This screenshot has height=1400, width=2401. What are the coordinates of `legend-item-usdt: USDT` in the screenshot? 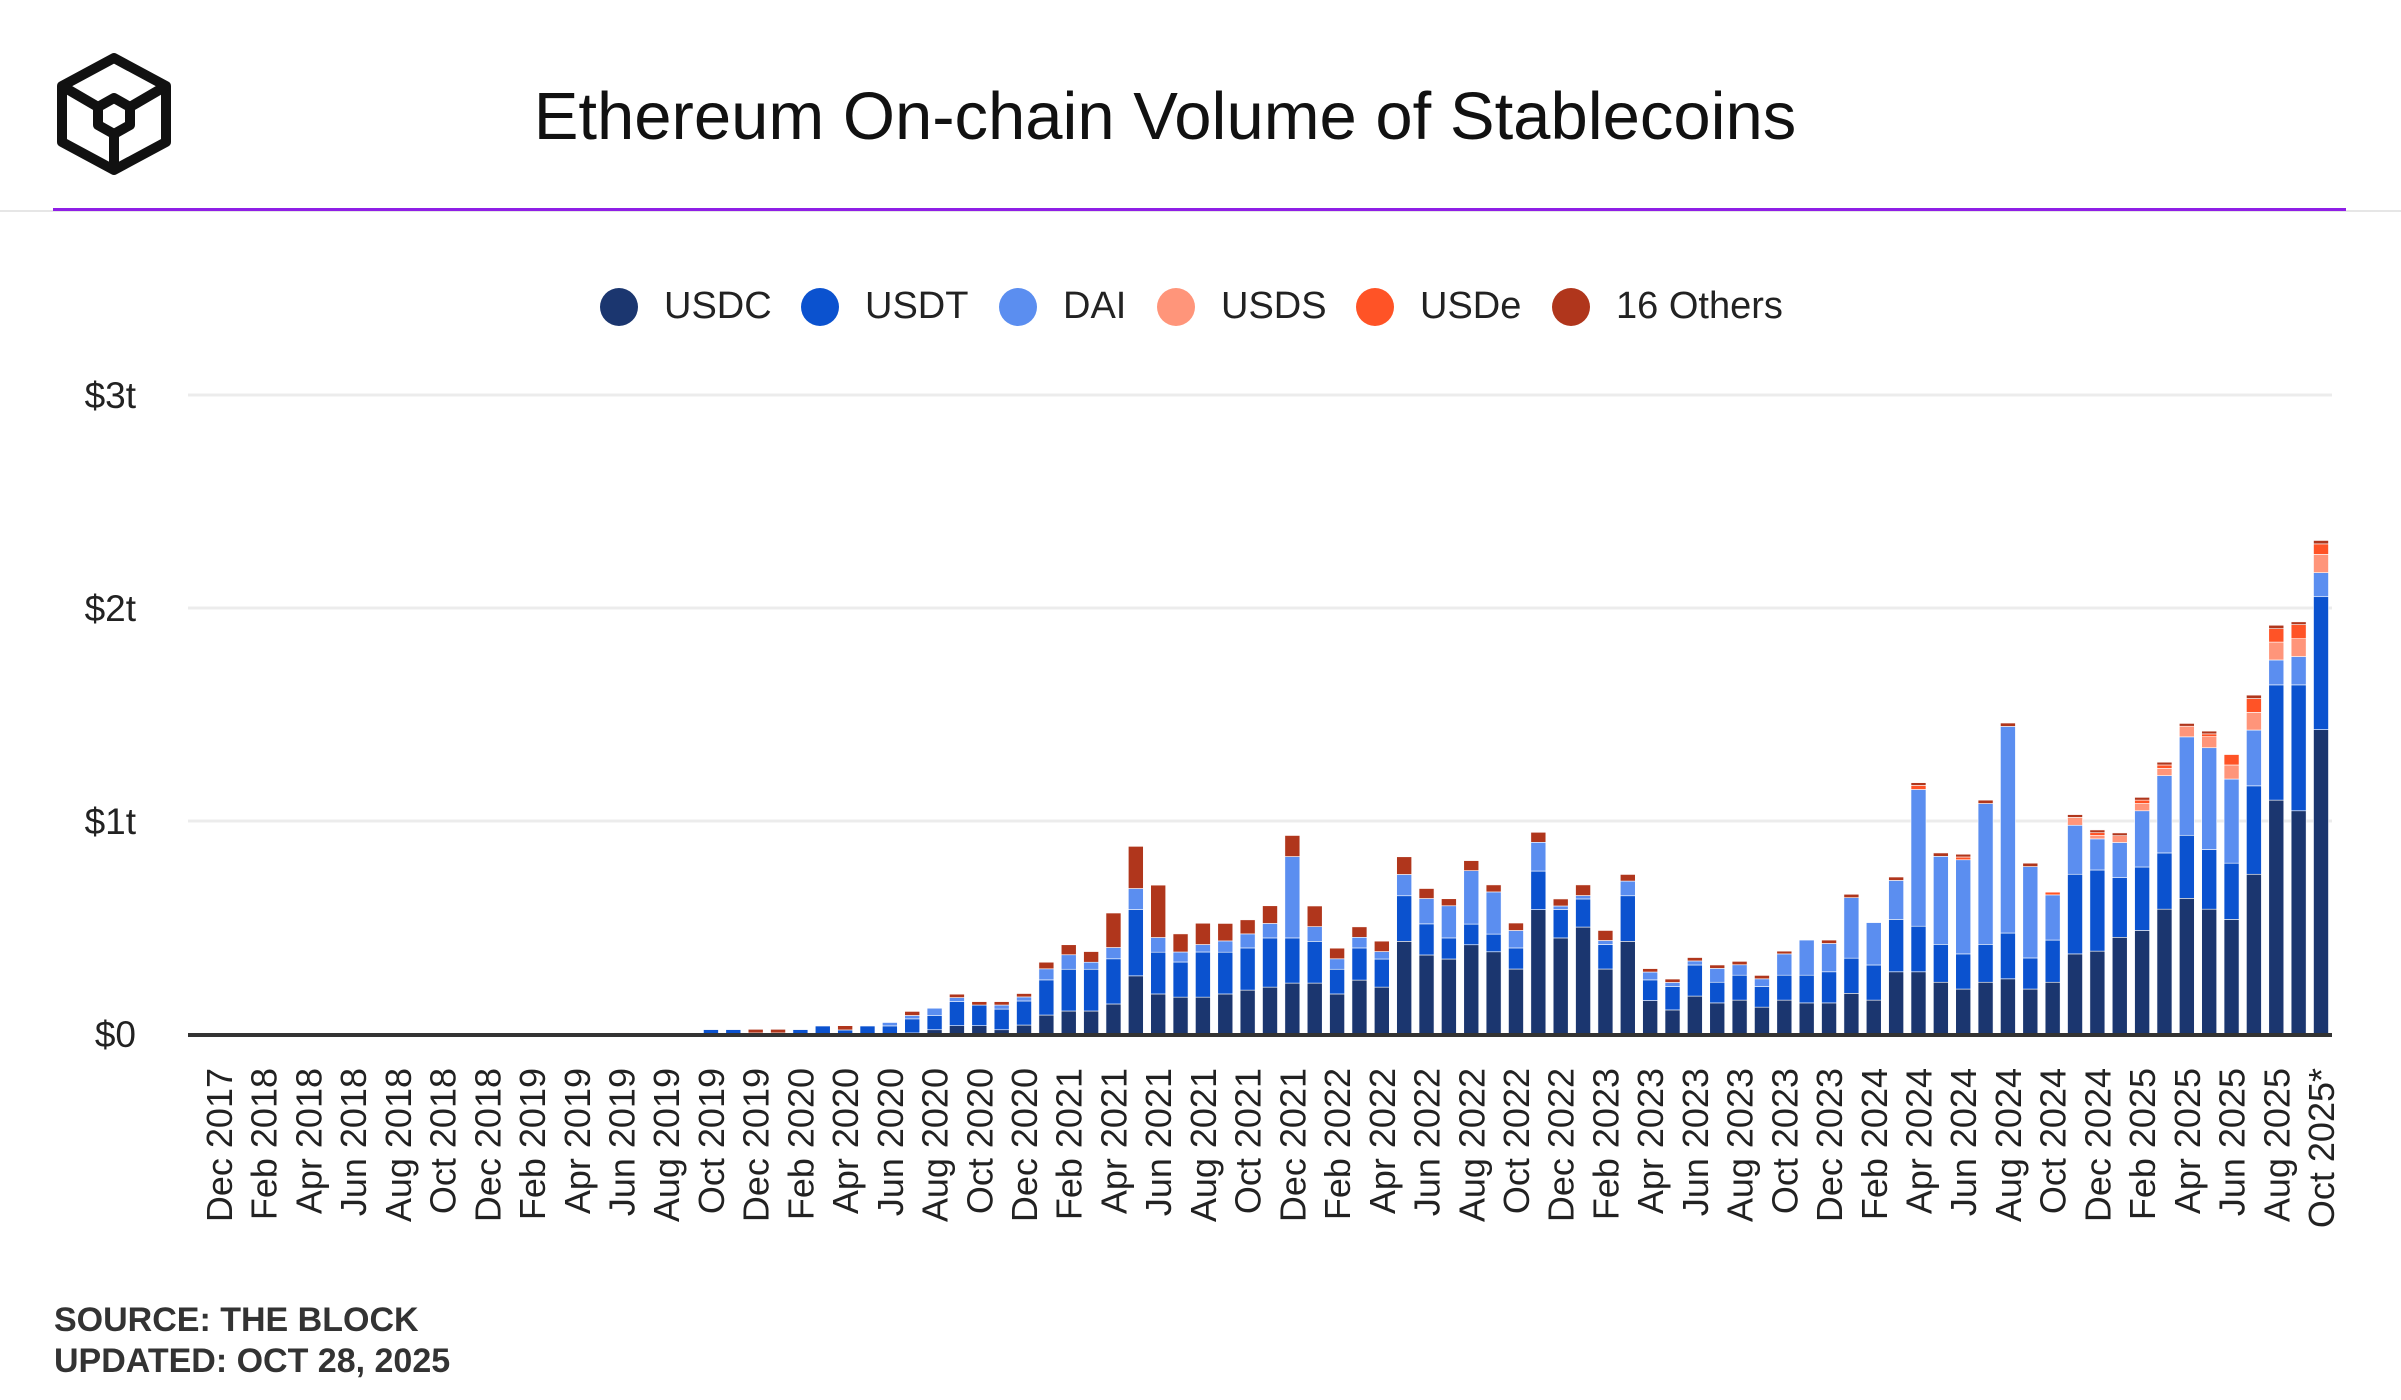 It's located at (884, 306).